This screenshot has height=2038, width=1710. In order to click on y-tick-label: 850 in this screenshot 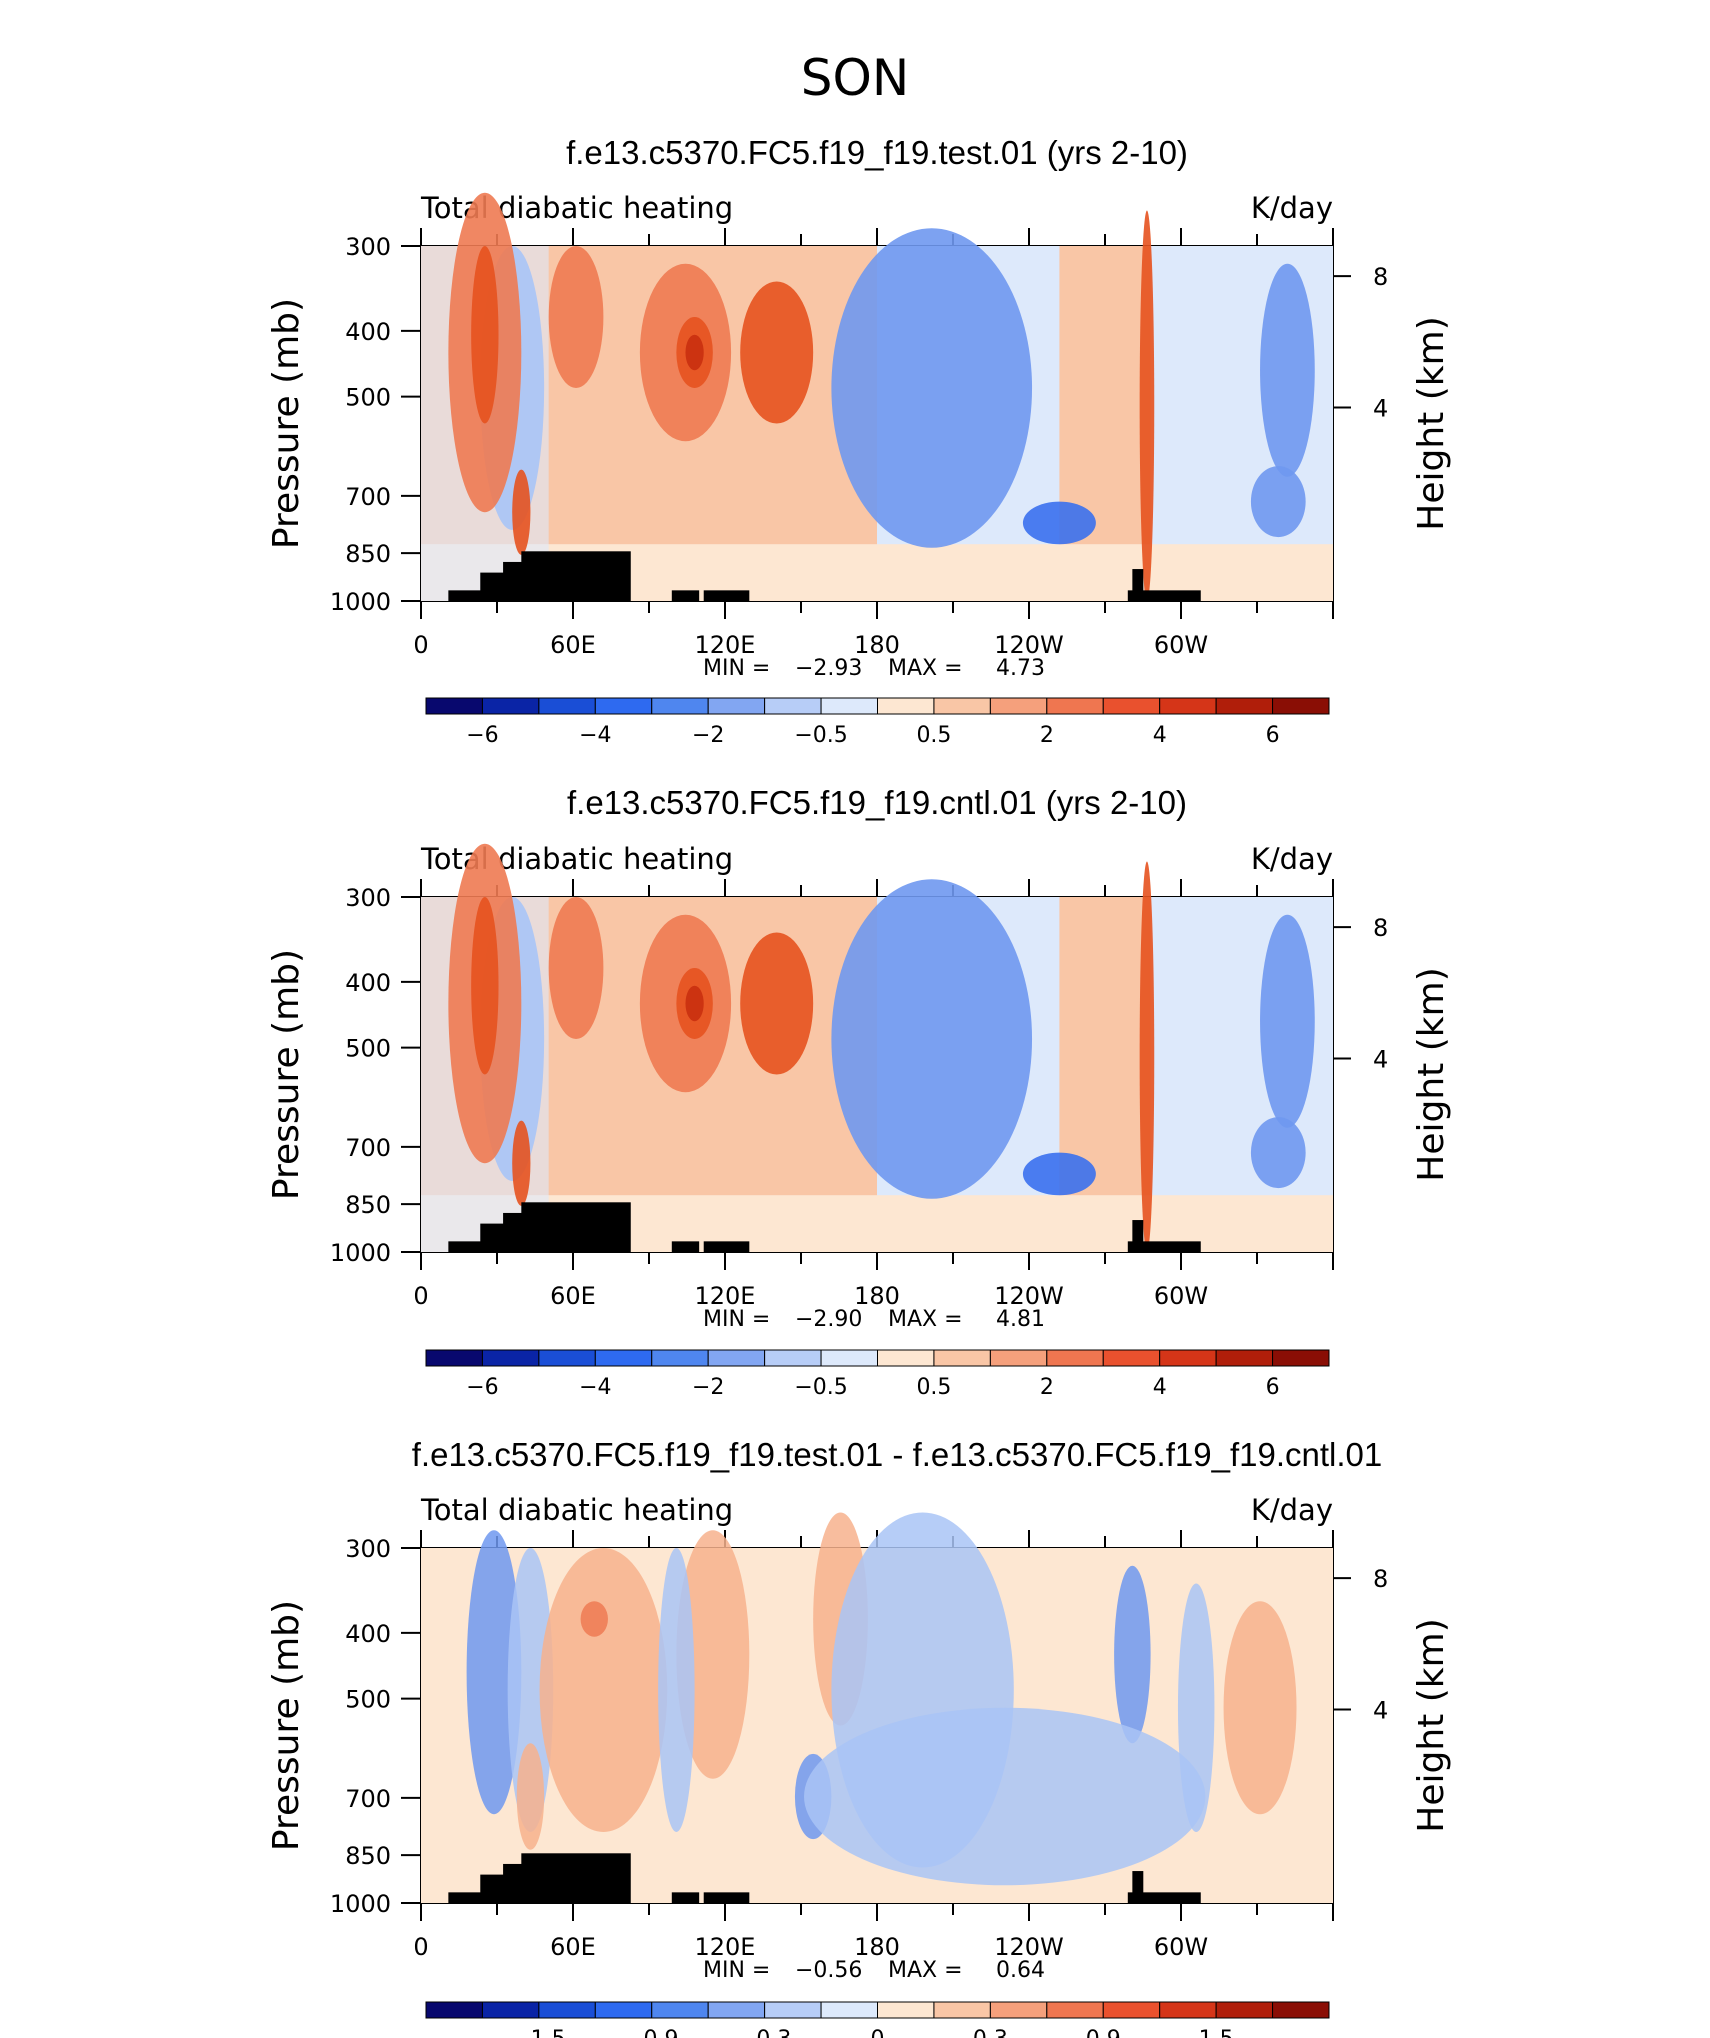, I will do `click(368, 1205)`.